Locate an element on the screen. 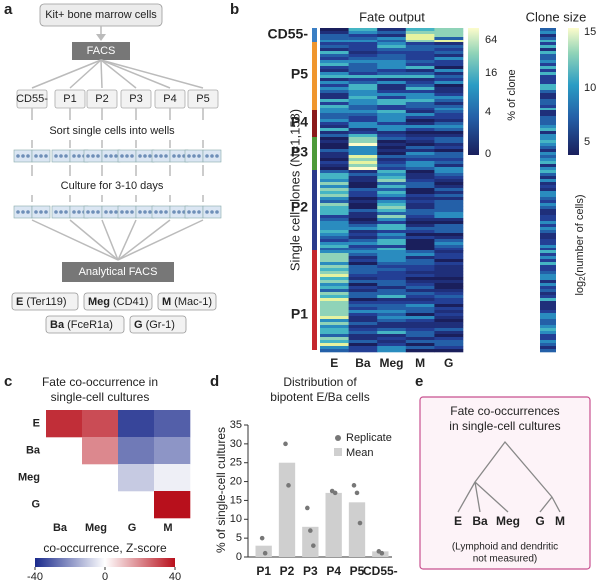 This screenshot has width=600, height=585. marker-label: M (Mac-1) is located at coordinates (187, 302).